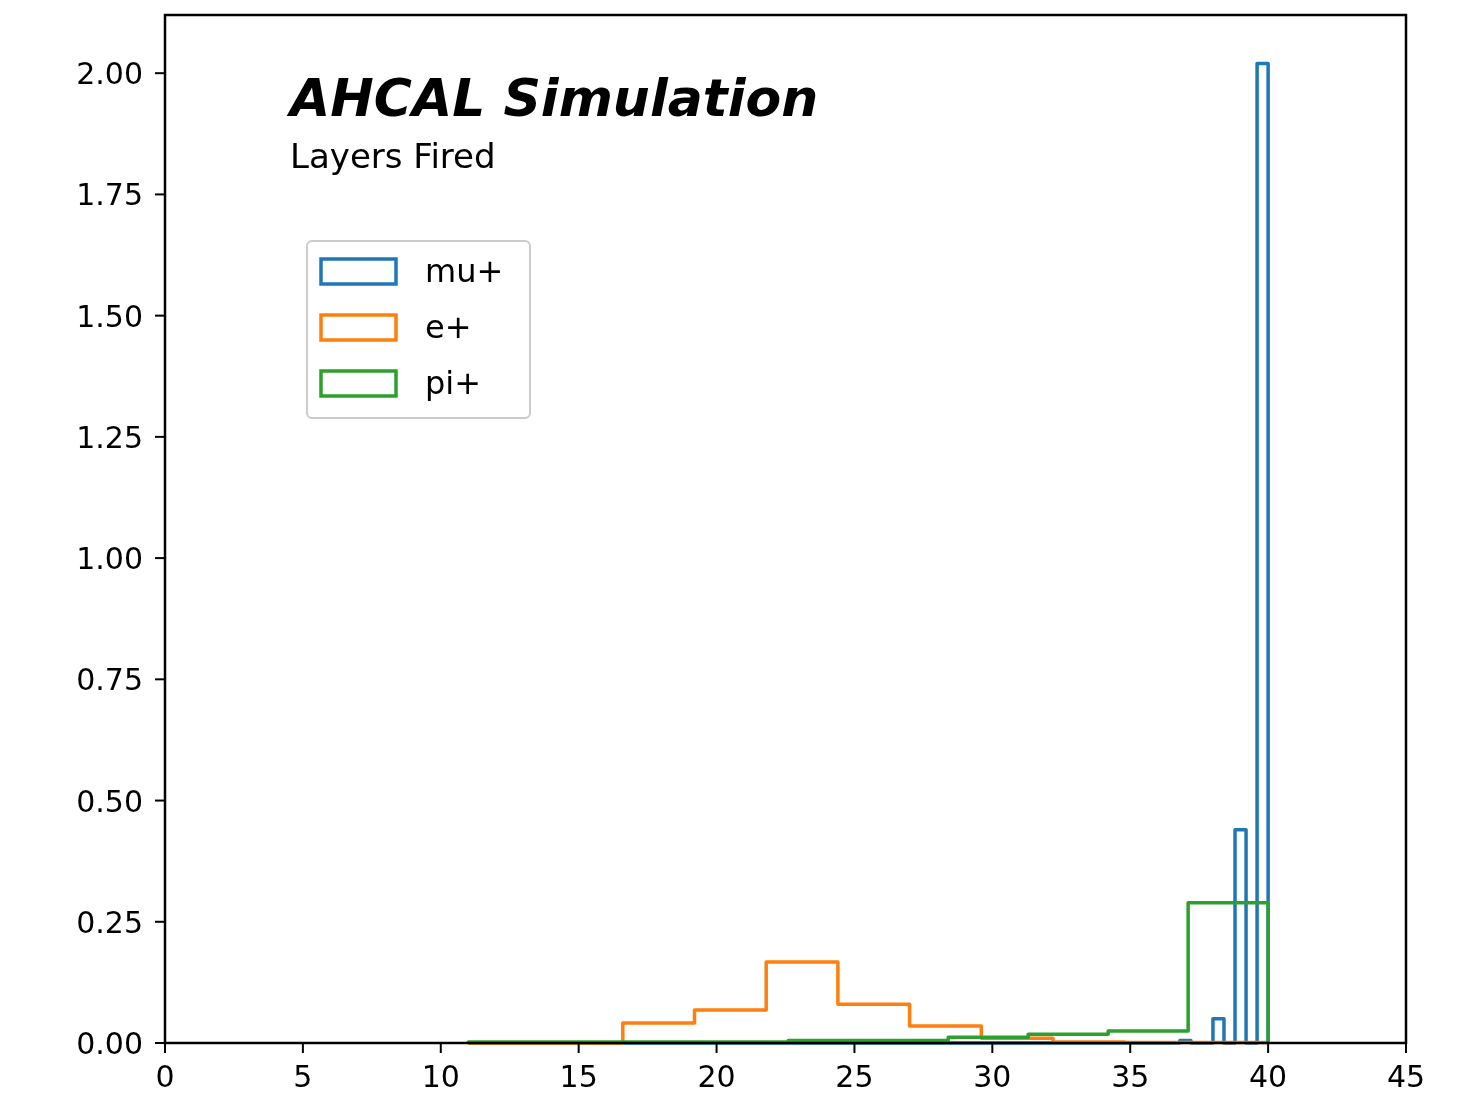 Image resolution: width=1481 pixels, height=1106 pixels. I want to click on x-tick-label: 45, so click(1406, 1076).